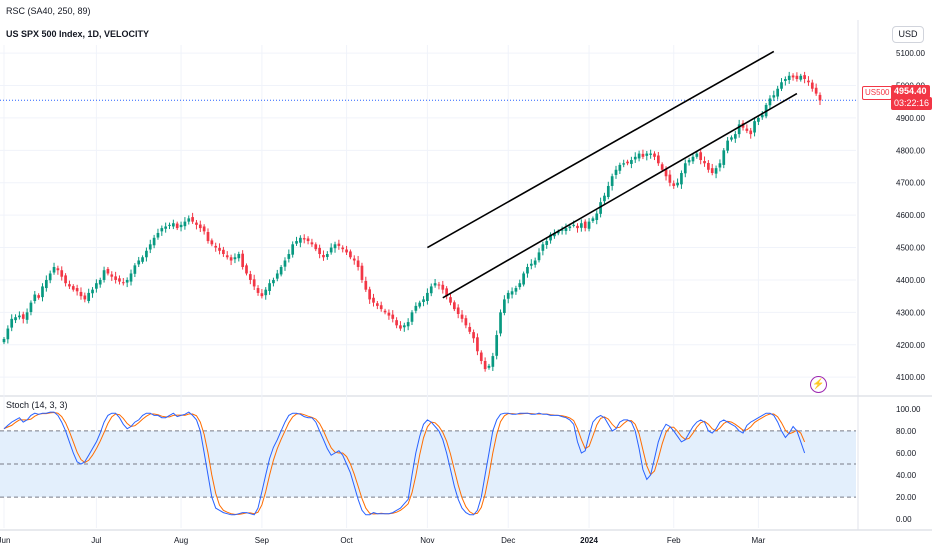 This screenshot has height=550, width=932. Describe the element at coordinates (78, 34) in the screenshot. I see `chart-title: US SPX 500 Index, 1D, VELOCITY` at that location.